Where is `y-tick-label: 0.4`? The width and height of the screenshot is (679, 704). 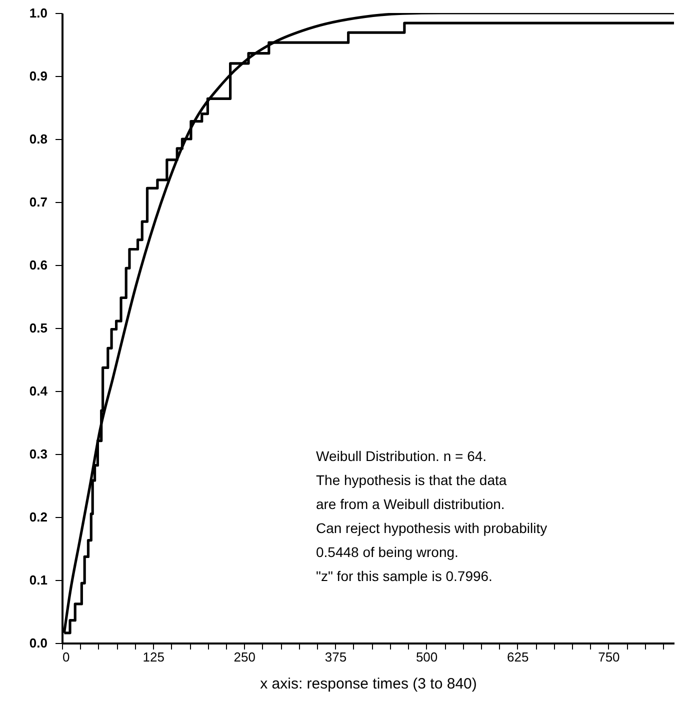
y-tick-label: 0.4 is located at coordinates (38, 391).